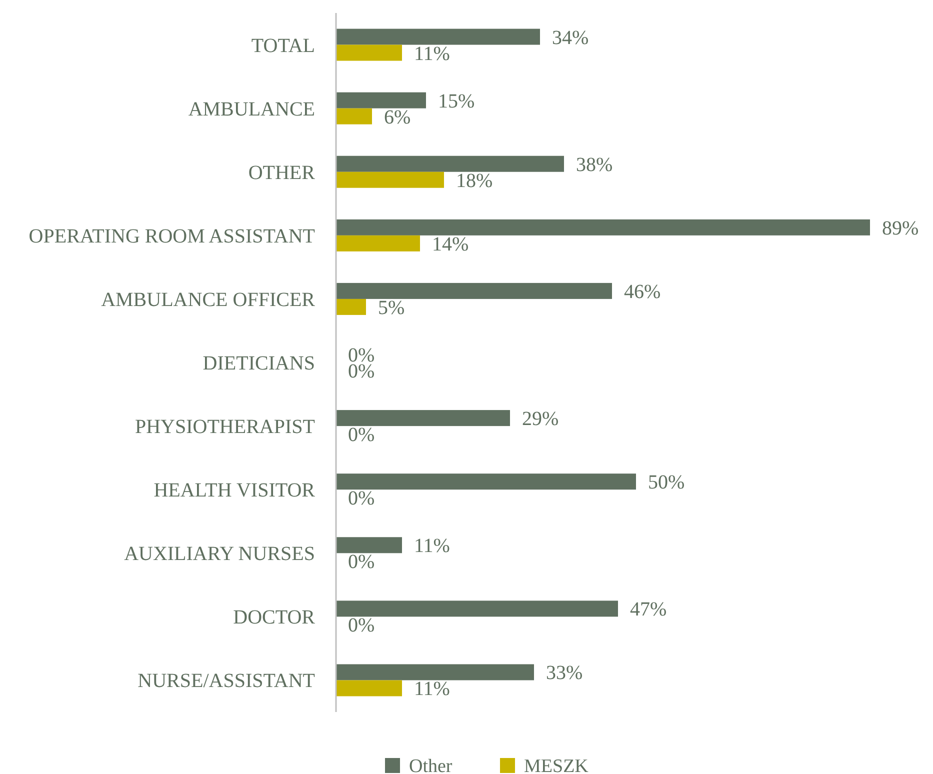  What do you see at coordinates (219, 554) in the screenshot?
I see `y-tick-label: AUXILIARY NURSES` at bounding box center [219, 554].